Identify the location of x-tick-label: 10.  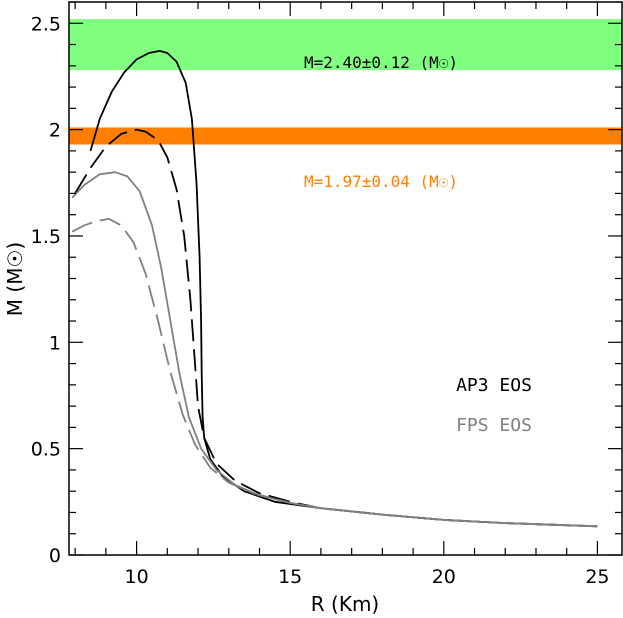
(136, 577).